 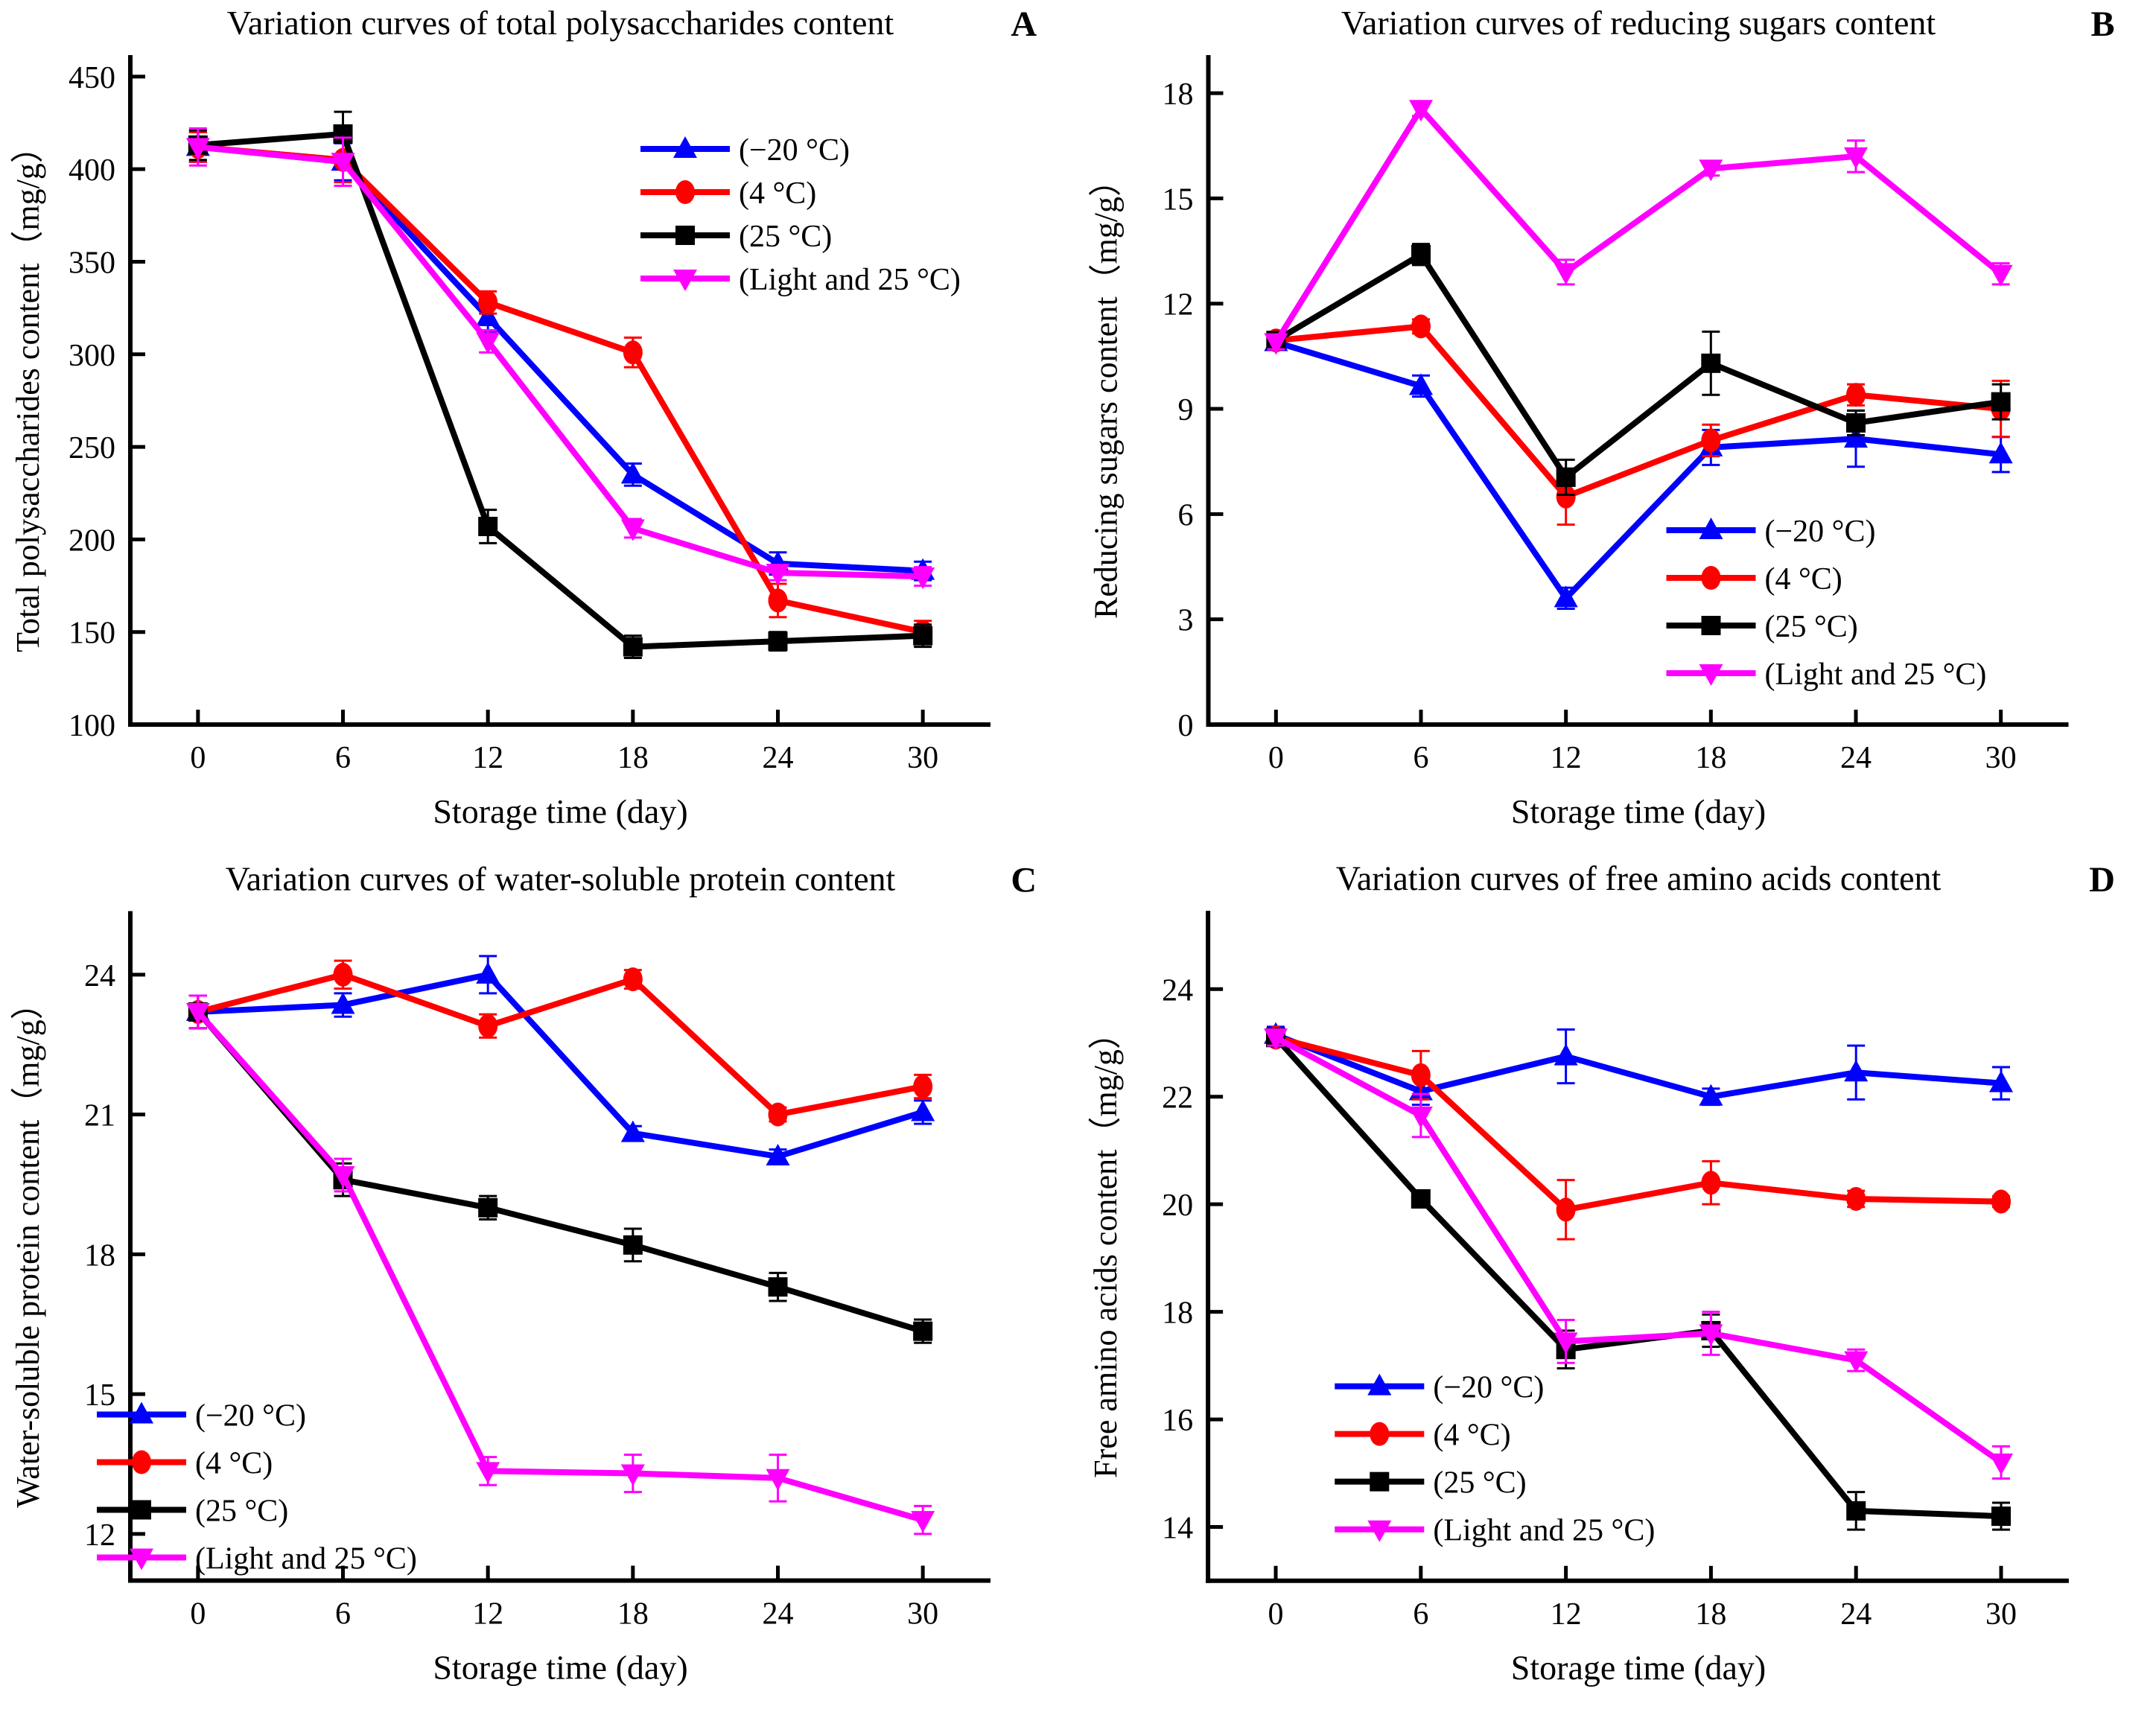 I want to click on y-tick-label: 15, so click(x=1179, y=199).